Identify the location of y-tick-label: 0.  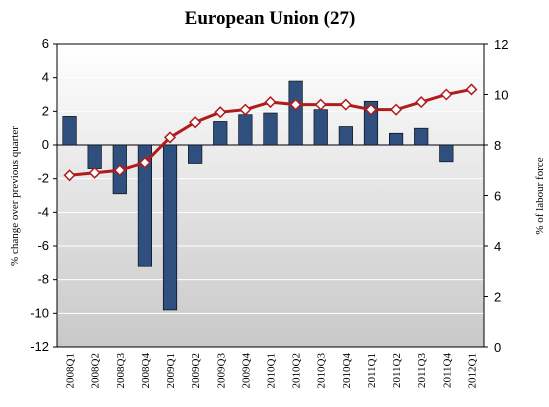
(45, 144).